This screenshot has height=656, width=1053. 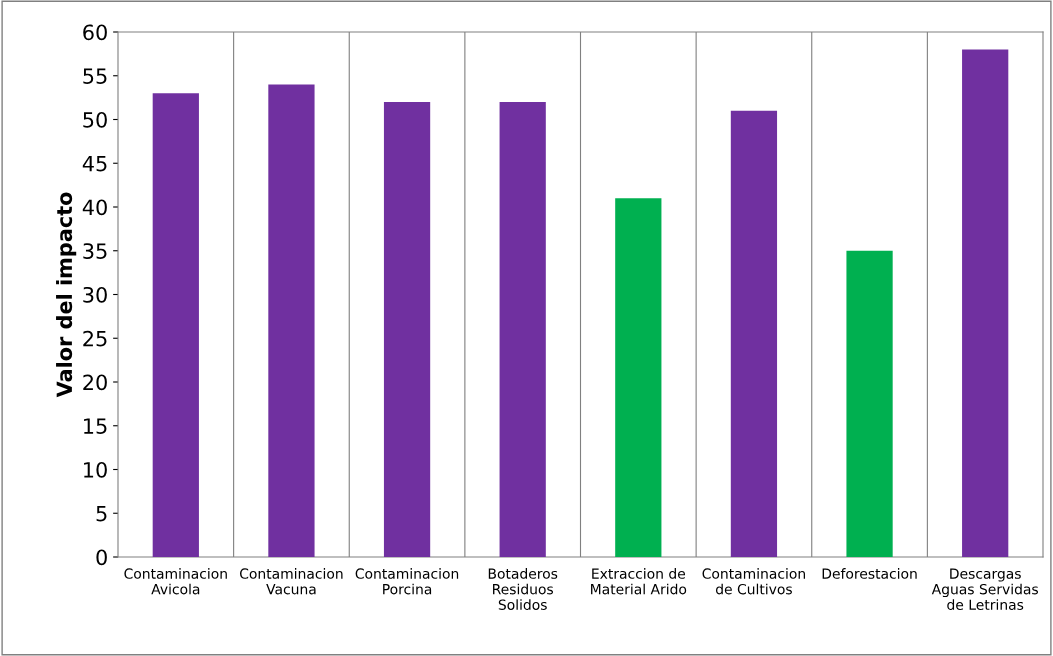 I want to click on x-tick-label: Descargas Aguas Servidas de Letrinas, so click(x=985, y=589).